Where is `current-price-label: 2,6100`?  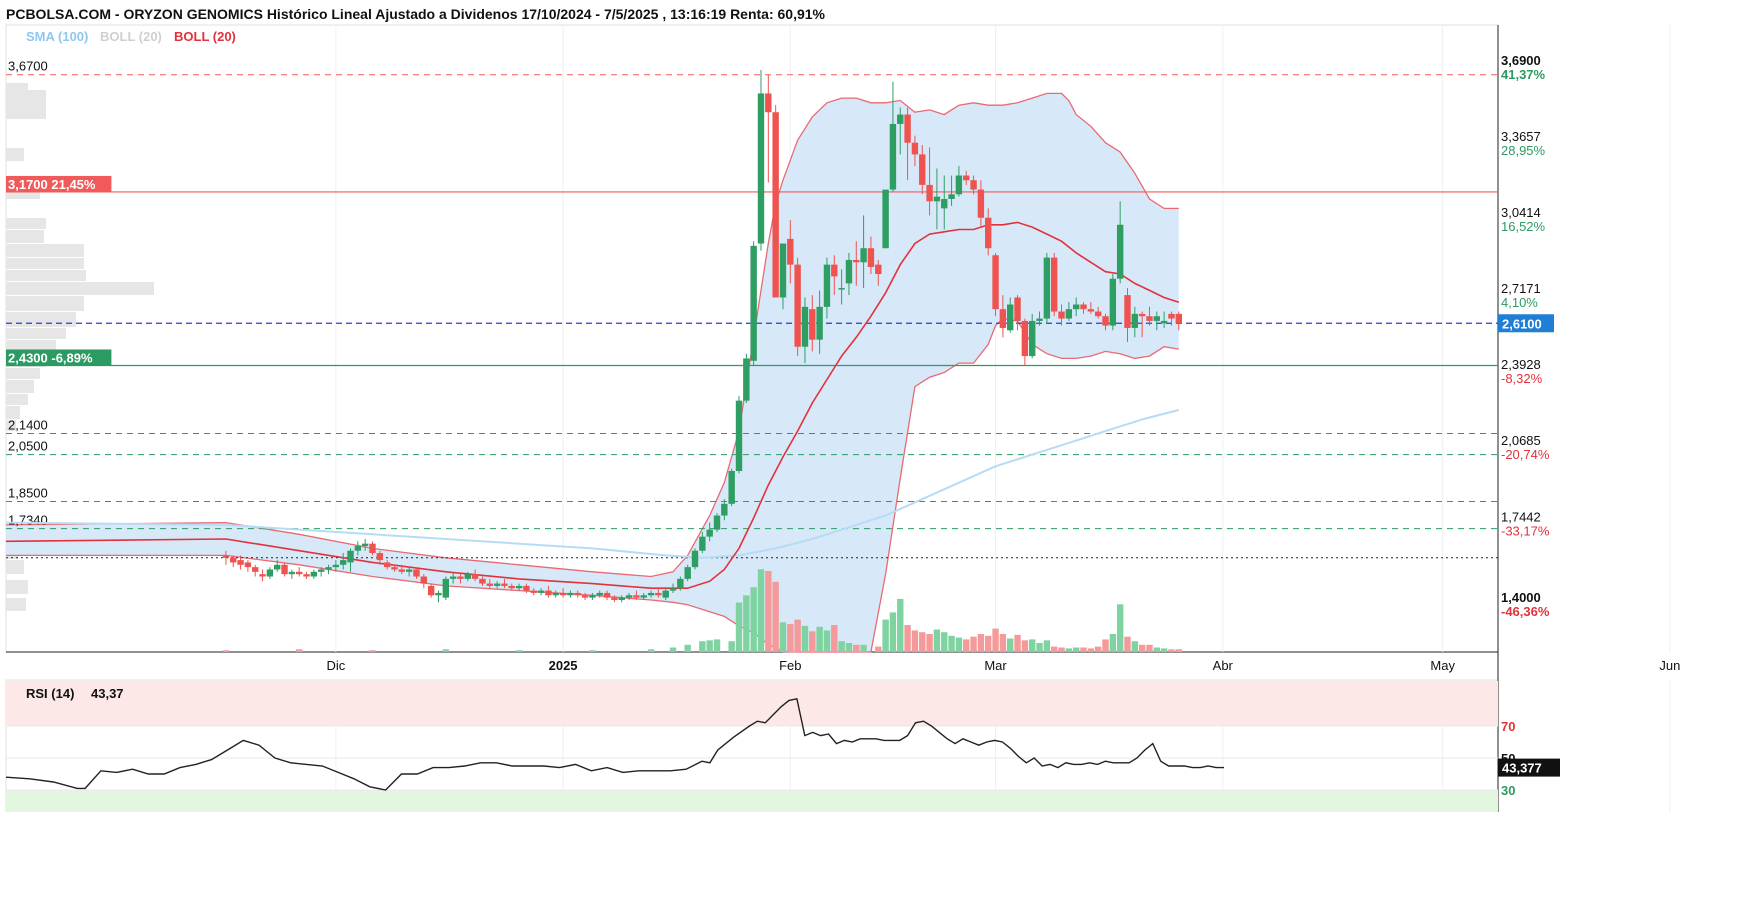
current-price-label: 2,6100 is located at coordinates (1522, 323).